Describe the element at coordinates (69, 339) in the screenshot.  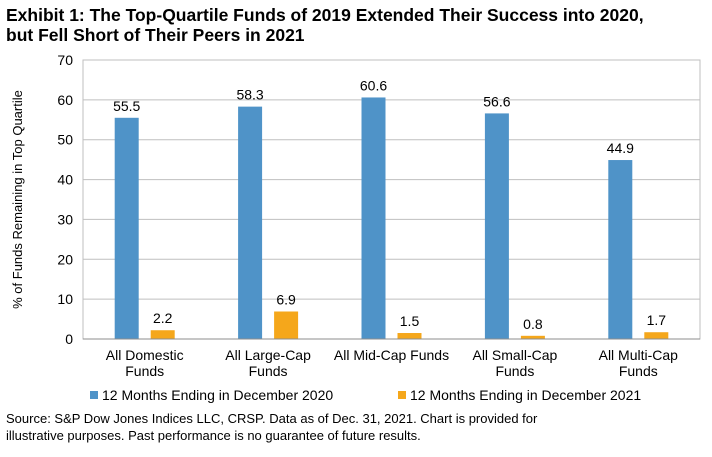
I see `y-tick-label: 0` at that location.